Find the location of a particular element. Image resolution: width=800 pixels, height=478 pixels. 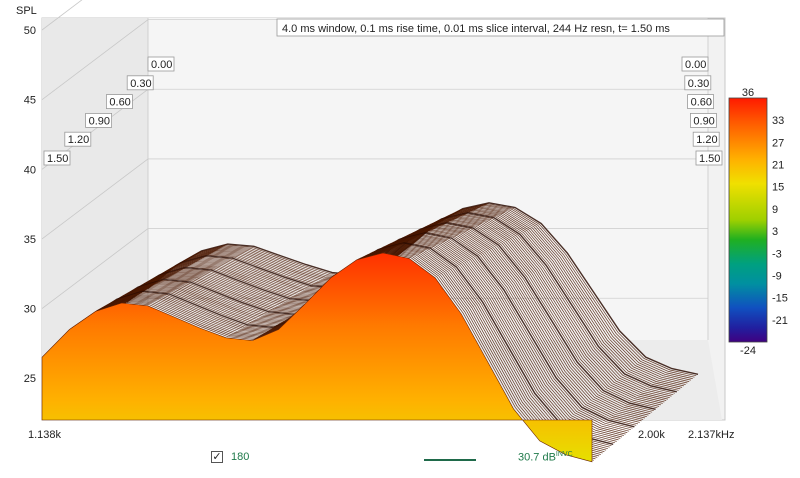

time-label-right: 0.60 is located at coordinates (700, 101).